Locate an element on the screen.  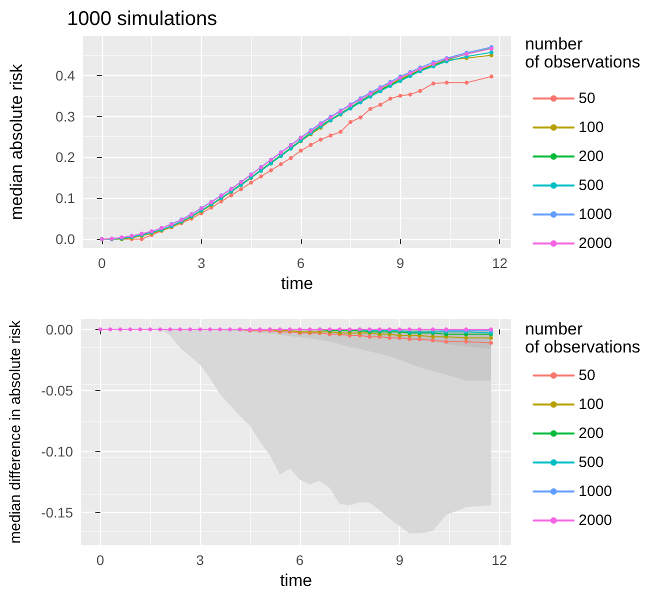
y-tick-label: 0.2 is located at coordinates (66, 157).